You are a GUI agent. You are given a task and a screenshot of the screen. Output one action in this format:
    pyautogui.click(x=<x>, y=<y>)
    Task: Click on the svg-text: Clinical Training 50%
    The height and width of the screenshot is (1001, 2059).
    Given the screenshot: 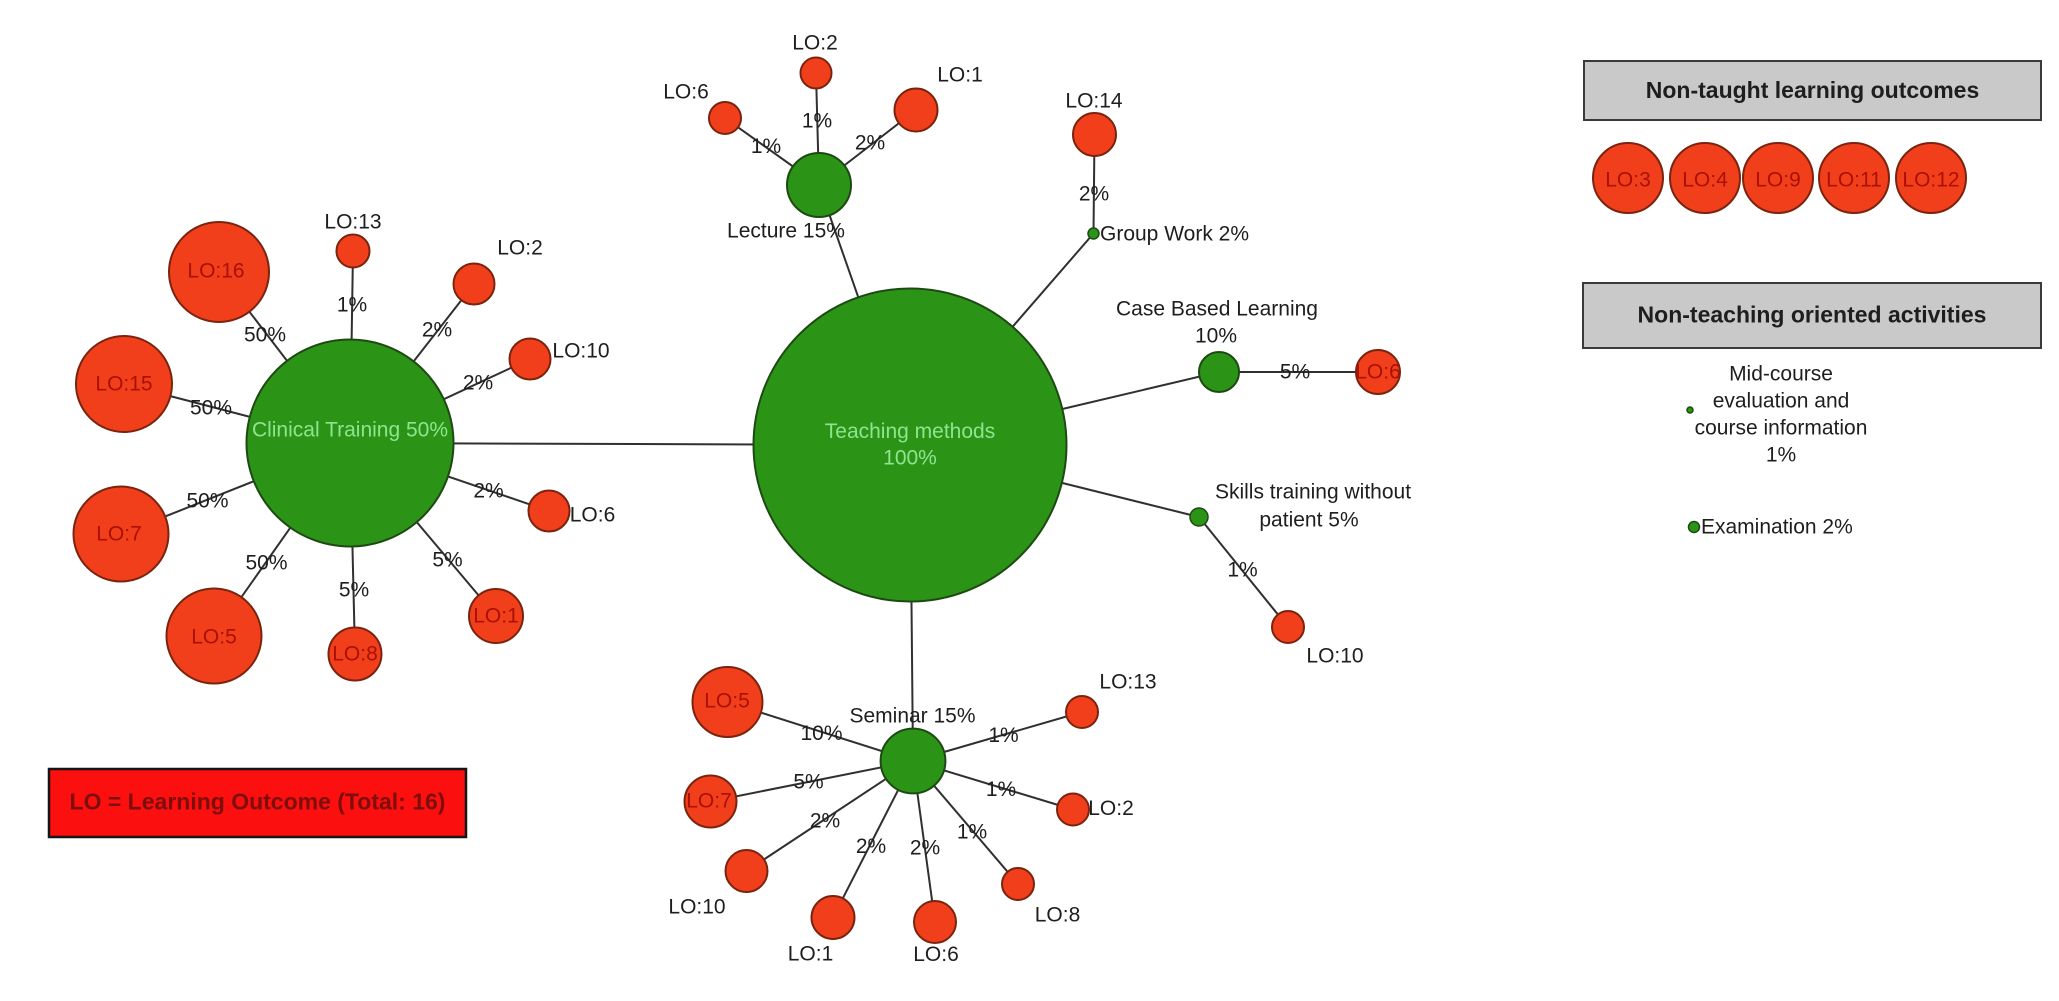 What is the action you would take?
    pyautogui.click(x=350, y=430)
    